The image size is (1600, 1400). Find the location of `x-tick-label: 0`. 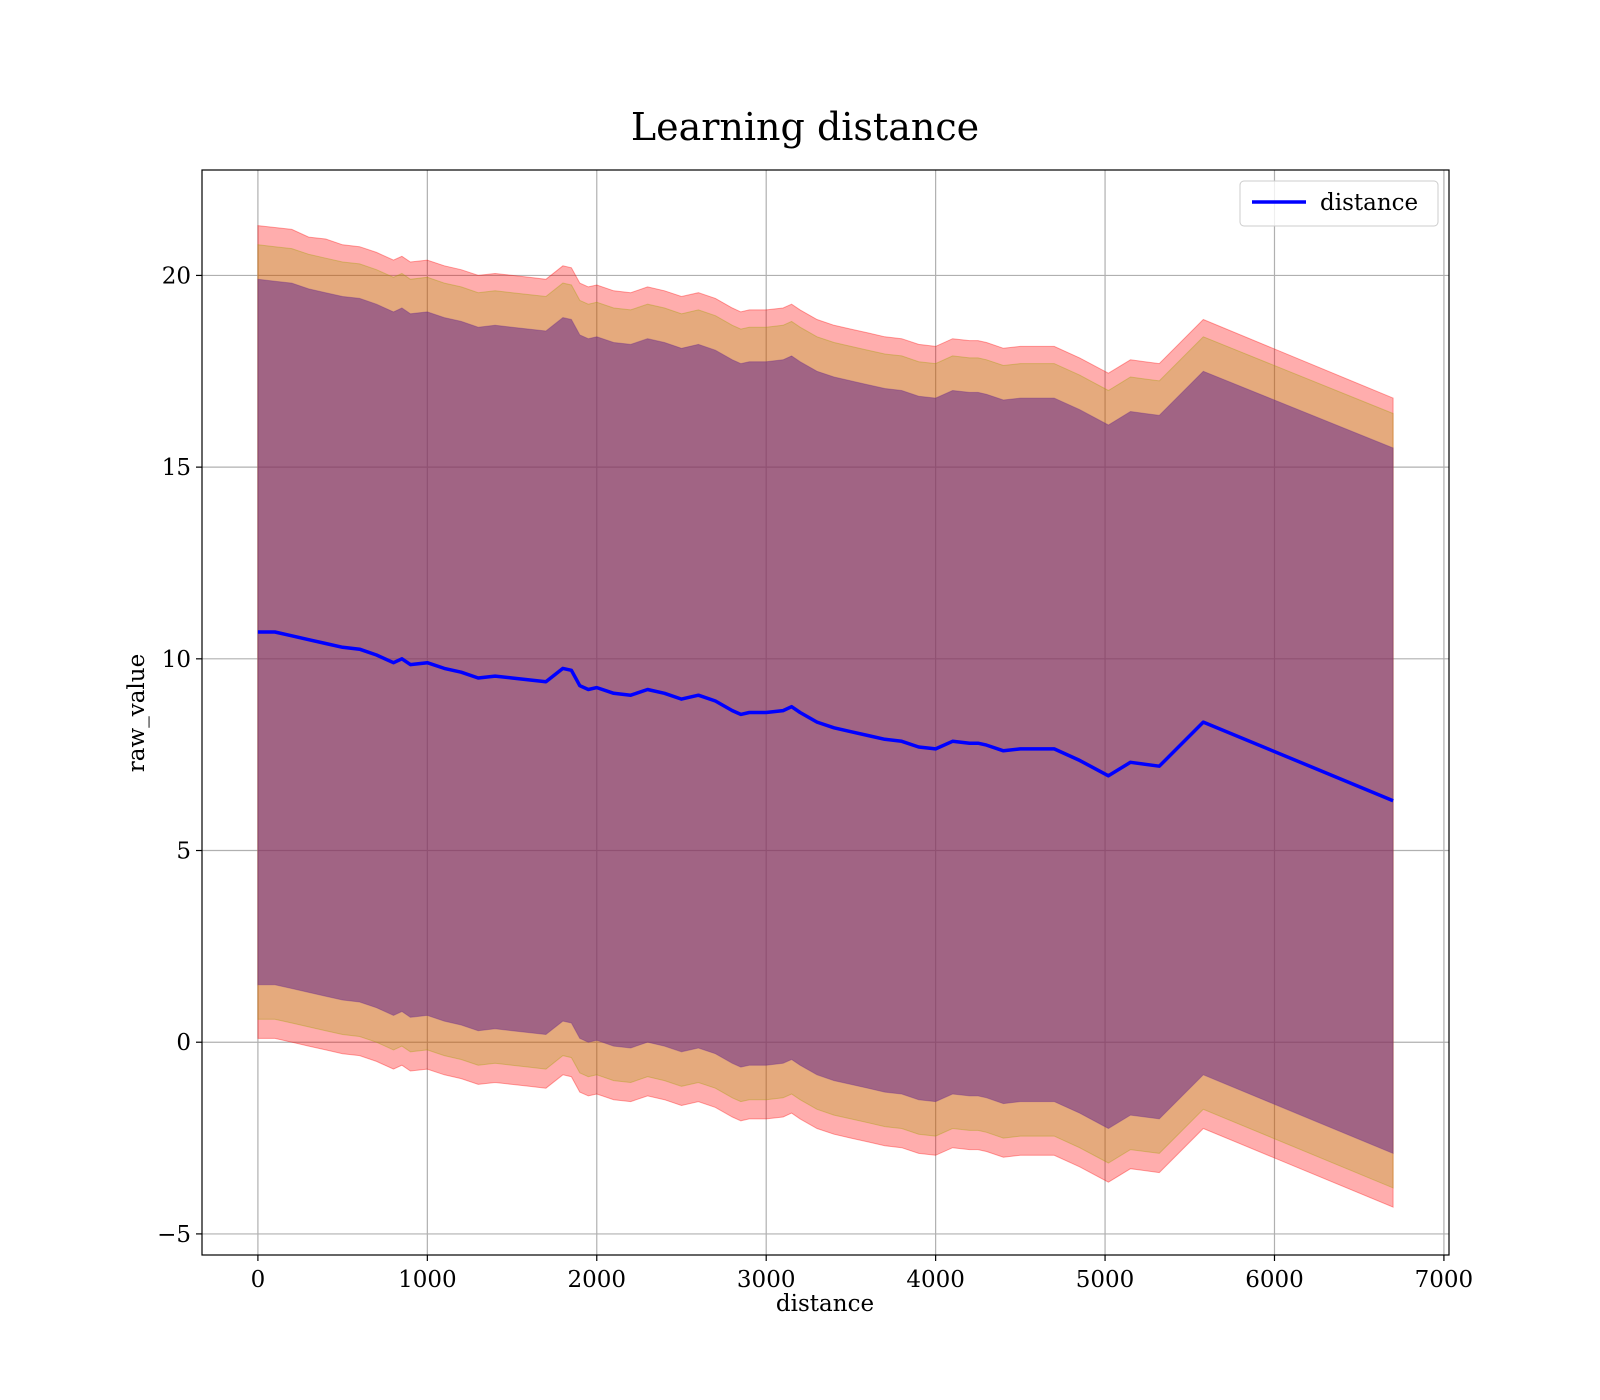

x-tick-label: 0 is located at coordinates (258, 1280).